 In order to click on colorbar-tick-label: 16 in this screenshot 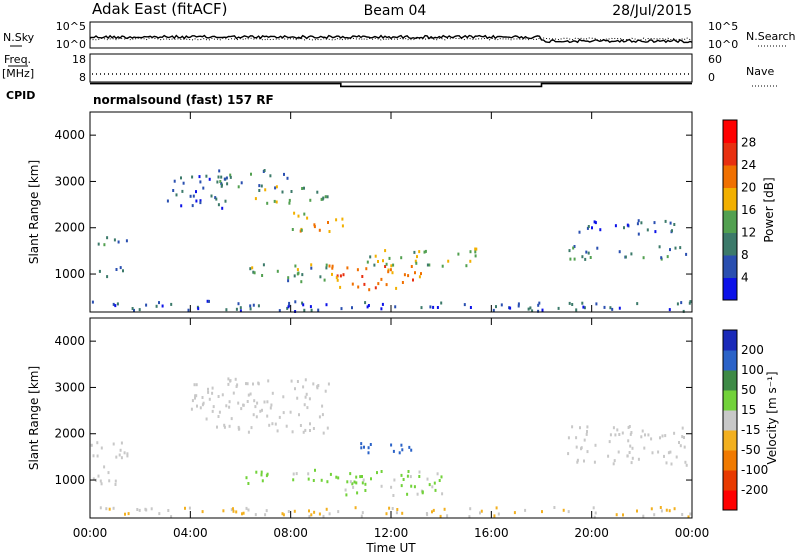, I will do `click(748, 210)`.